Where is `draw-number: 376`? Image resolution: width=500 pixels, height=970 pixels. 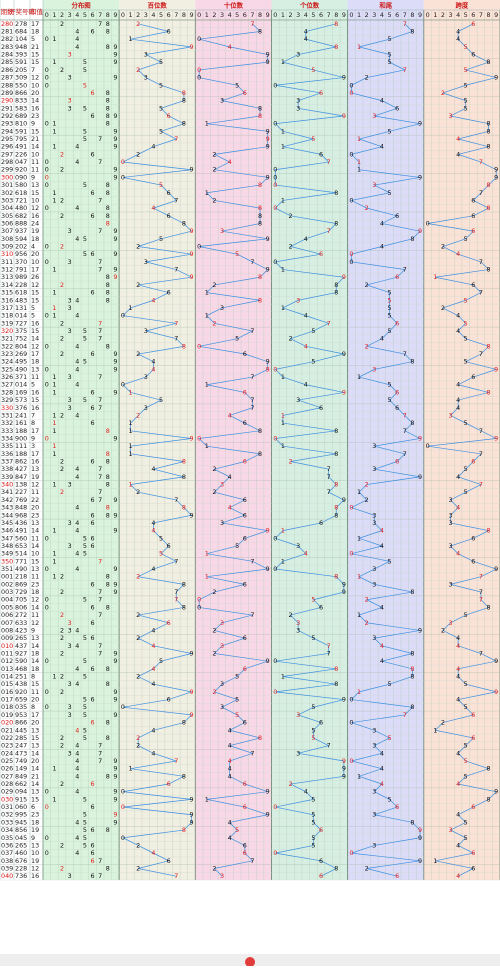 draw-number: 376 is located at coordinates (21, 408).